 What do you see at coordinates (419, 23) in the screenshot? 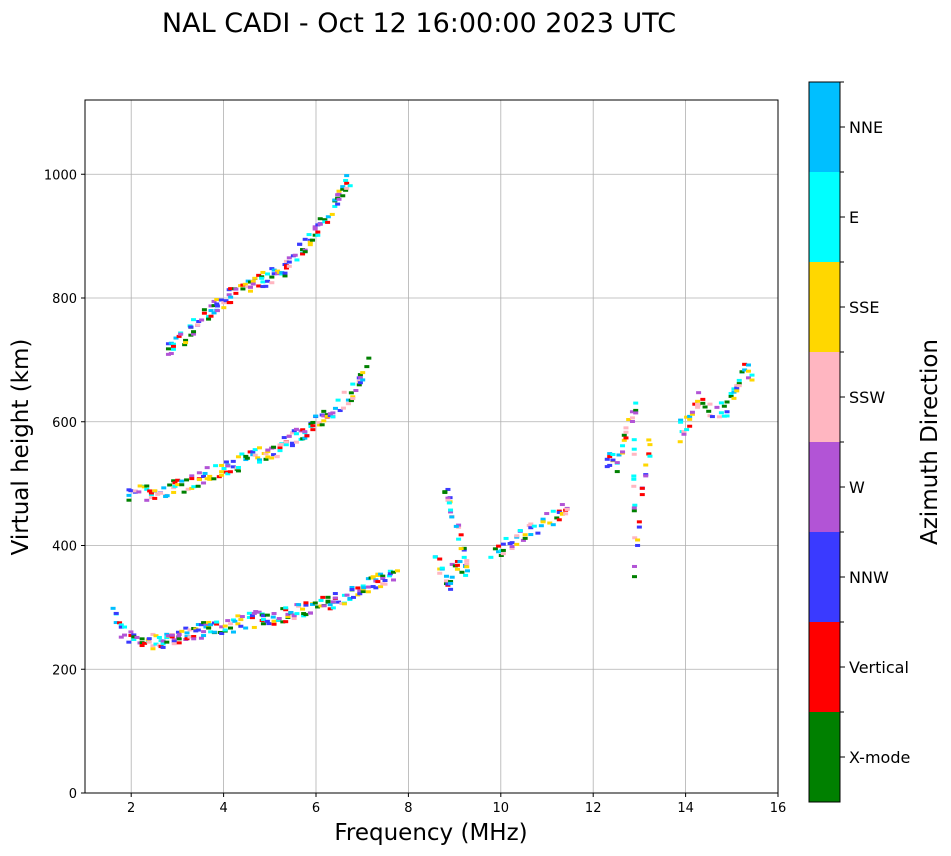
I see `chart-title: NAL CADI - Oct 12 16:00:00 2023 UTC` at bounding box center [419, 23].